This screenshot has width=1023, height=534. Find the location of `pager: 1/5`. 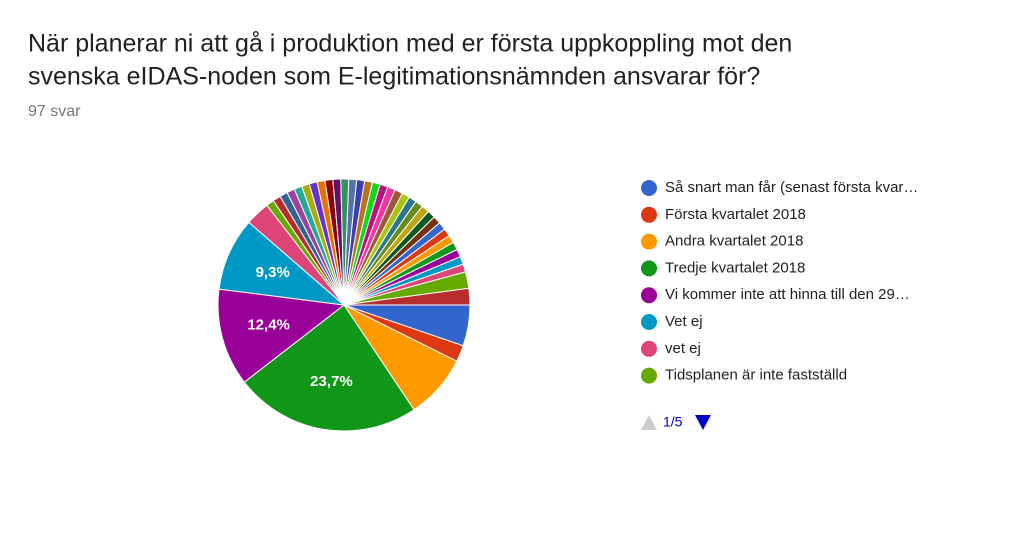

pager: 1/5 is located at coordinates (676, 422).